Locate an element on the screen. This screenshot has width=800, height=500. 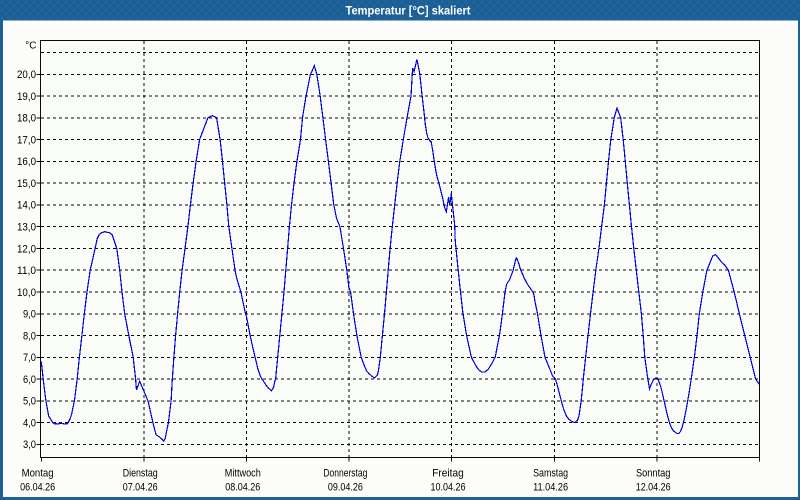
svg-text: Montag is located at coordinates (38, 474).